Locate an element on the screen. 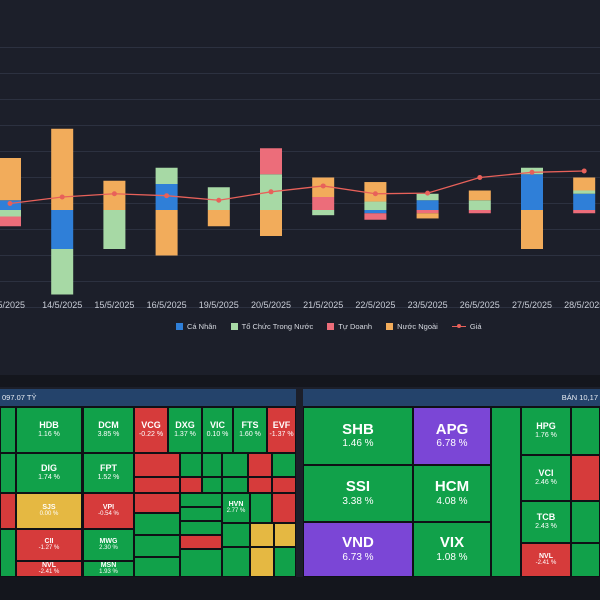 Image resolution: width=600 pixels, height=600 pixels. stock-tile-mwg: MWG 2.30 % is located at coordinates (108, 545).